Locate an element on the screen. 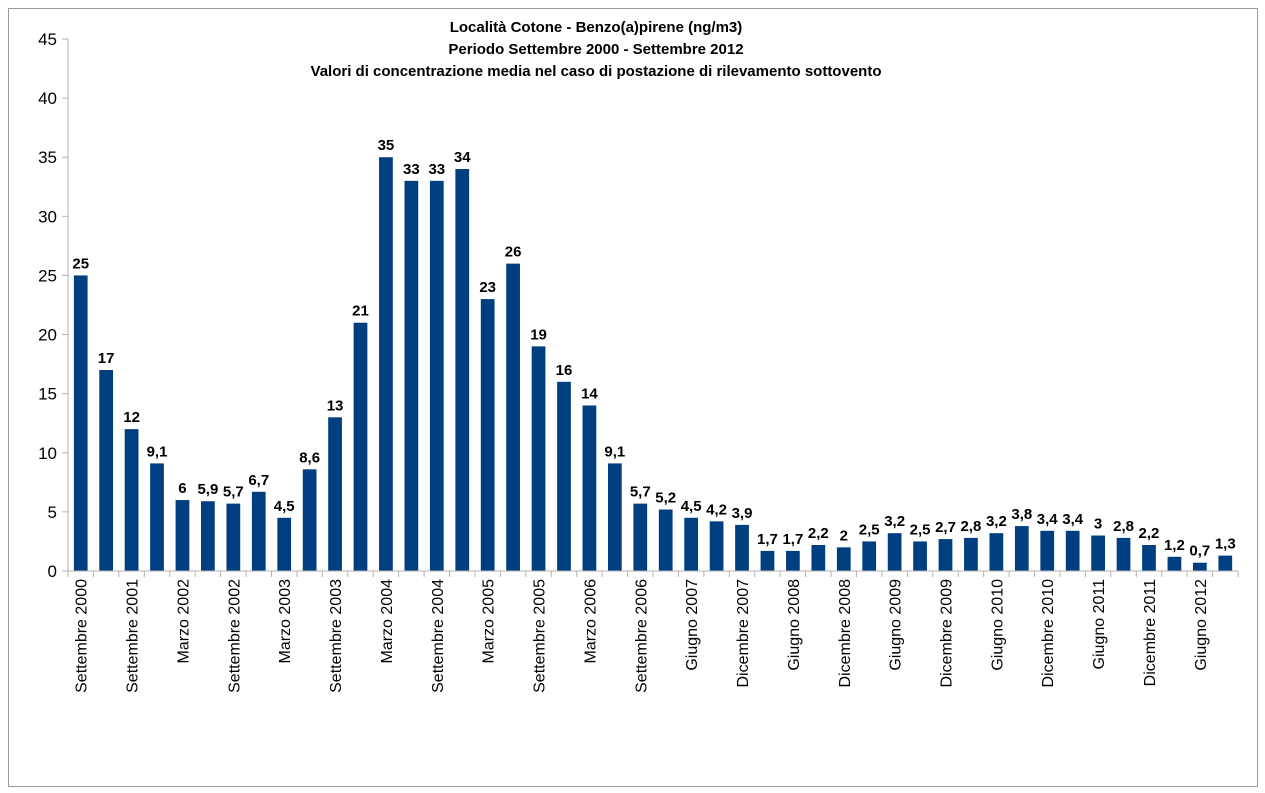 Image resolution: width=1265 pixels, height=793 pixels. data-label: 16 is located at coordinates (564, 370).